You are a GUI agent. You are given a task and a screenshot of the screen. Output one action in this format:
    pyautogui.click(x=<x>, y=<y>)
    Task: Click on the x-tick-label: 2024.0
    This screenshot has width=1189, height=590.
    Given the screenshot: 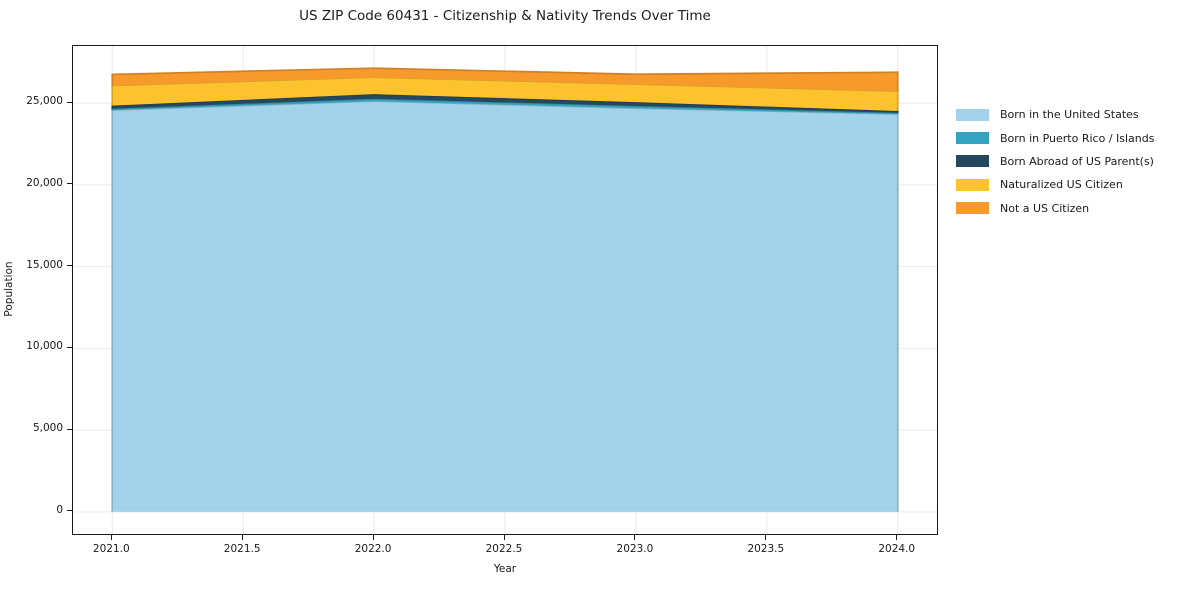 What is the action you would take?
    pyautogui.click(x=897, y=549)
    